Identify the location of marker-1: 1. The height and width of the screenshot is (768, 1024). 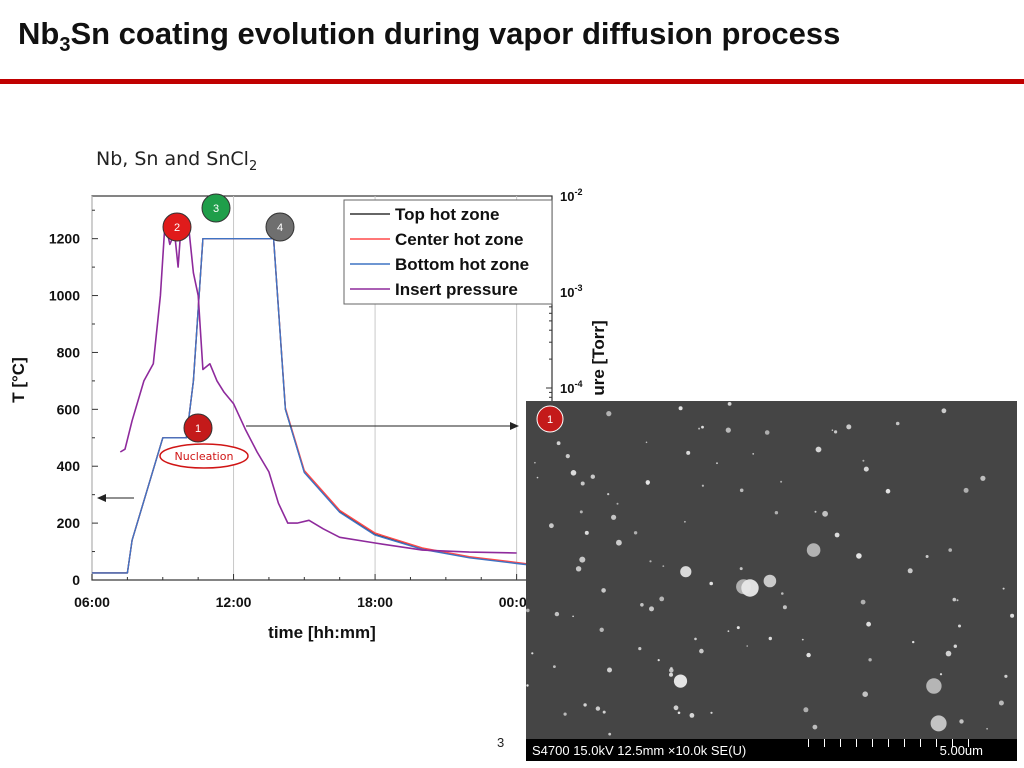
(198, 428).